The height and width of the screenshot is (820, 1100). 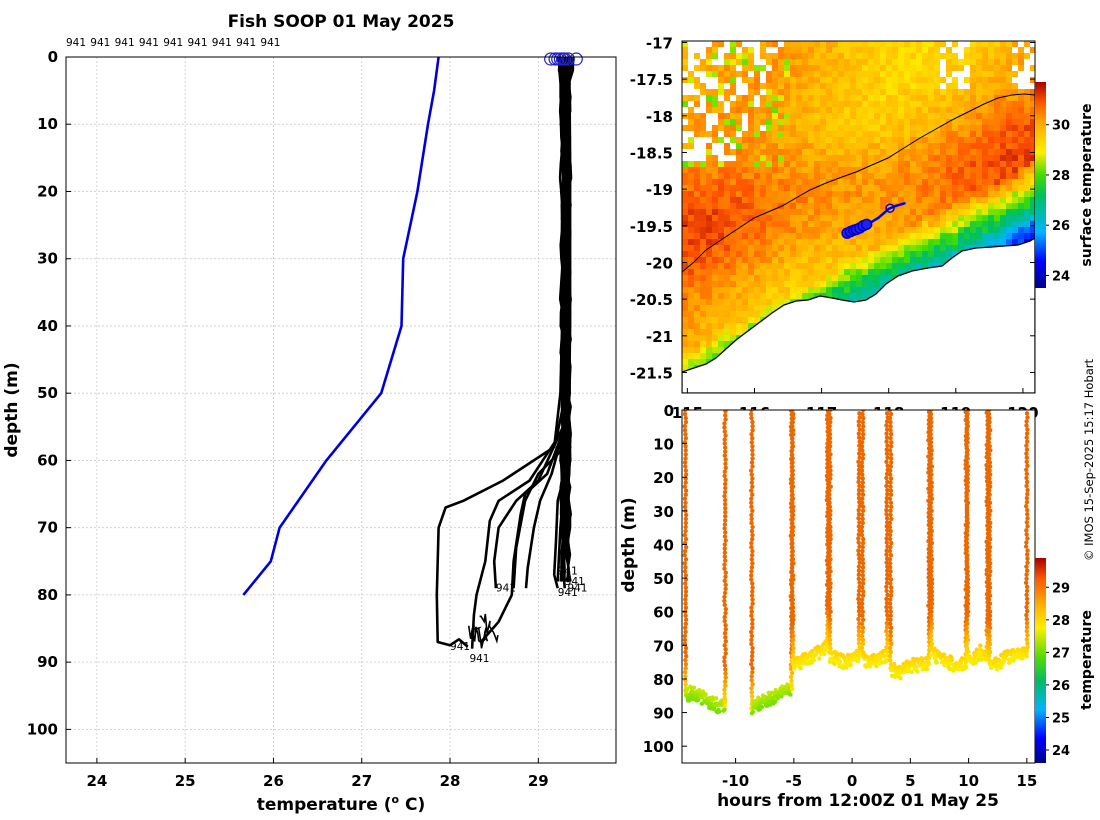 I want to click on y-tick-label: 50, so click(x=47, y=393).